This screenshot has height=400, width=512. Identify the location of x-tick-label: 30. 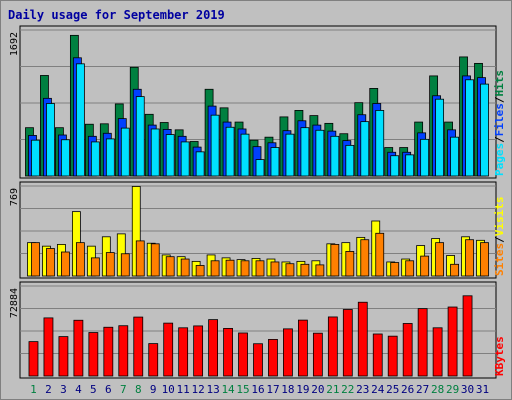
(467, 389).